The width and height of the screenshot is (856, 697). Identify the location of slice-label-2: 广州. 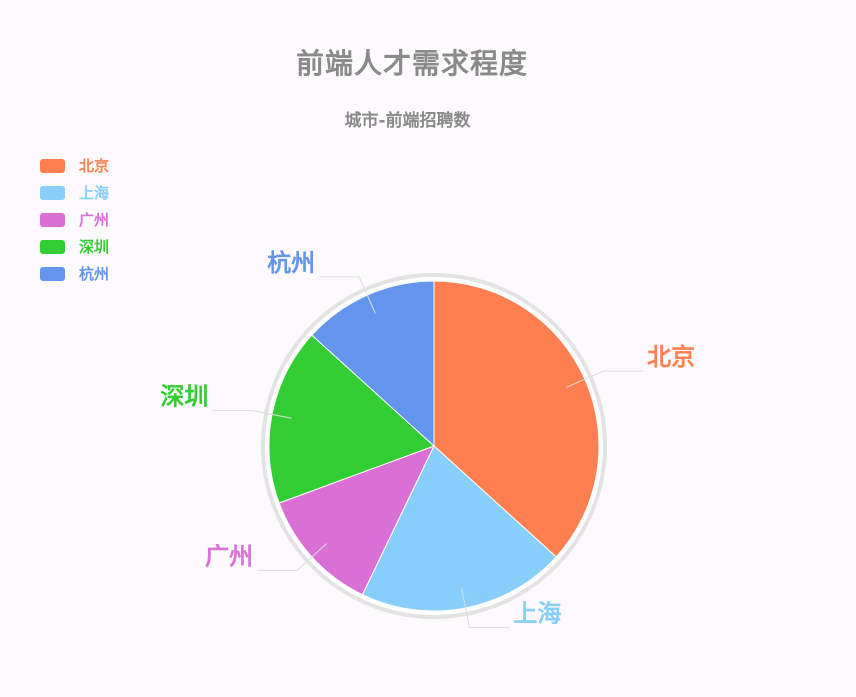
(229, 556).